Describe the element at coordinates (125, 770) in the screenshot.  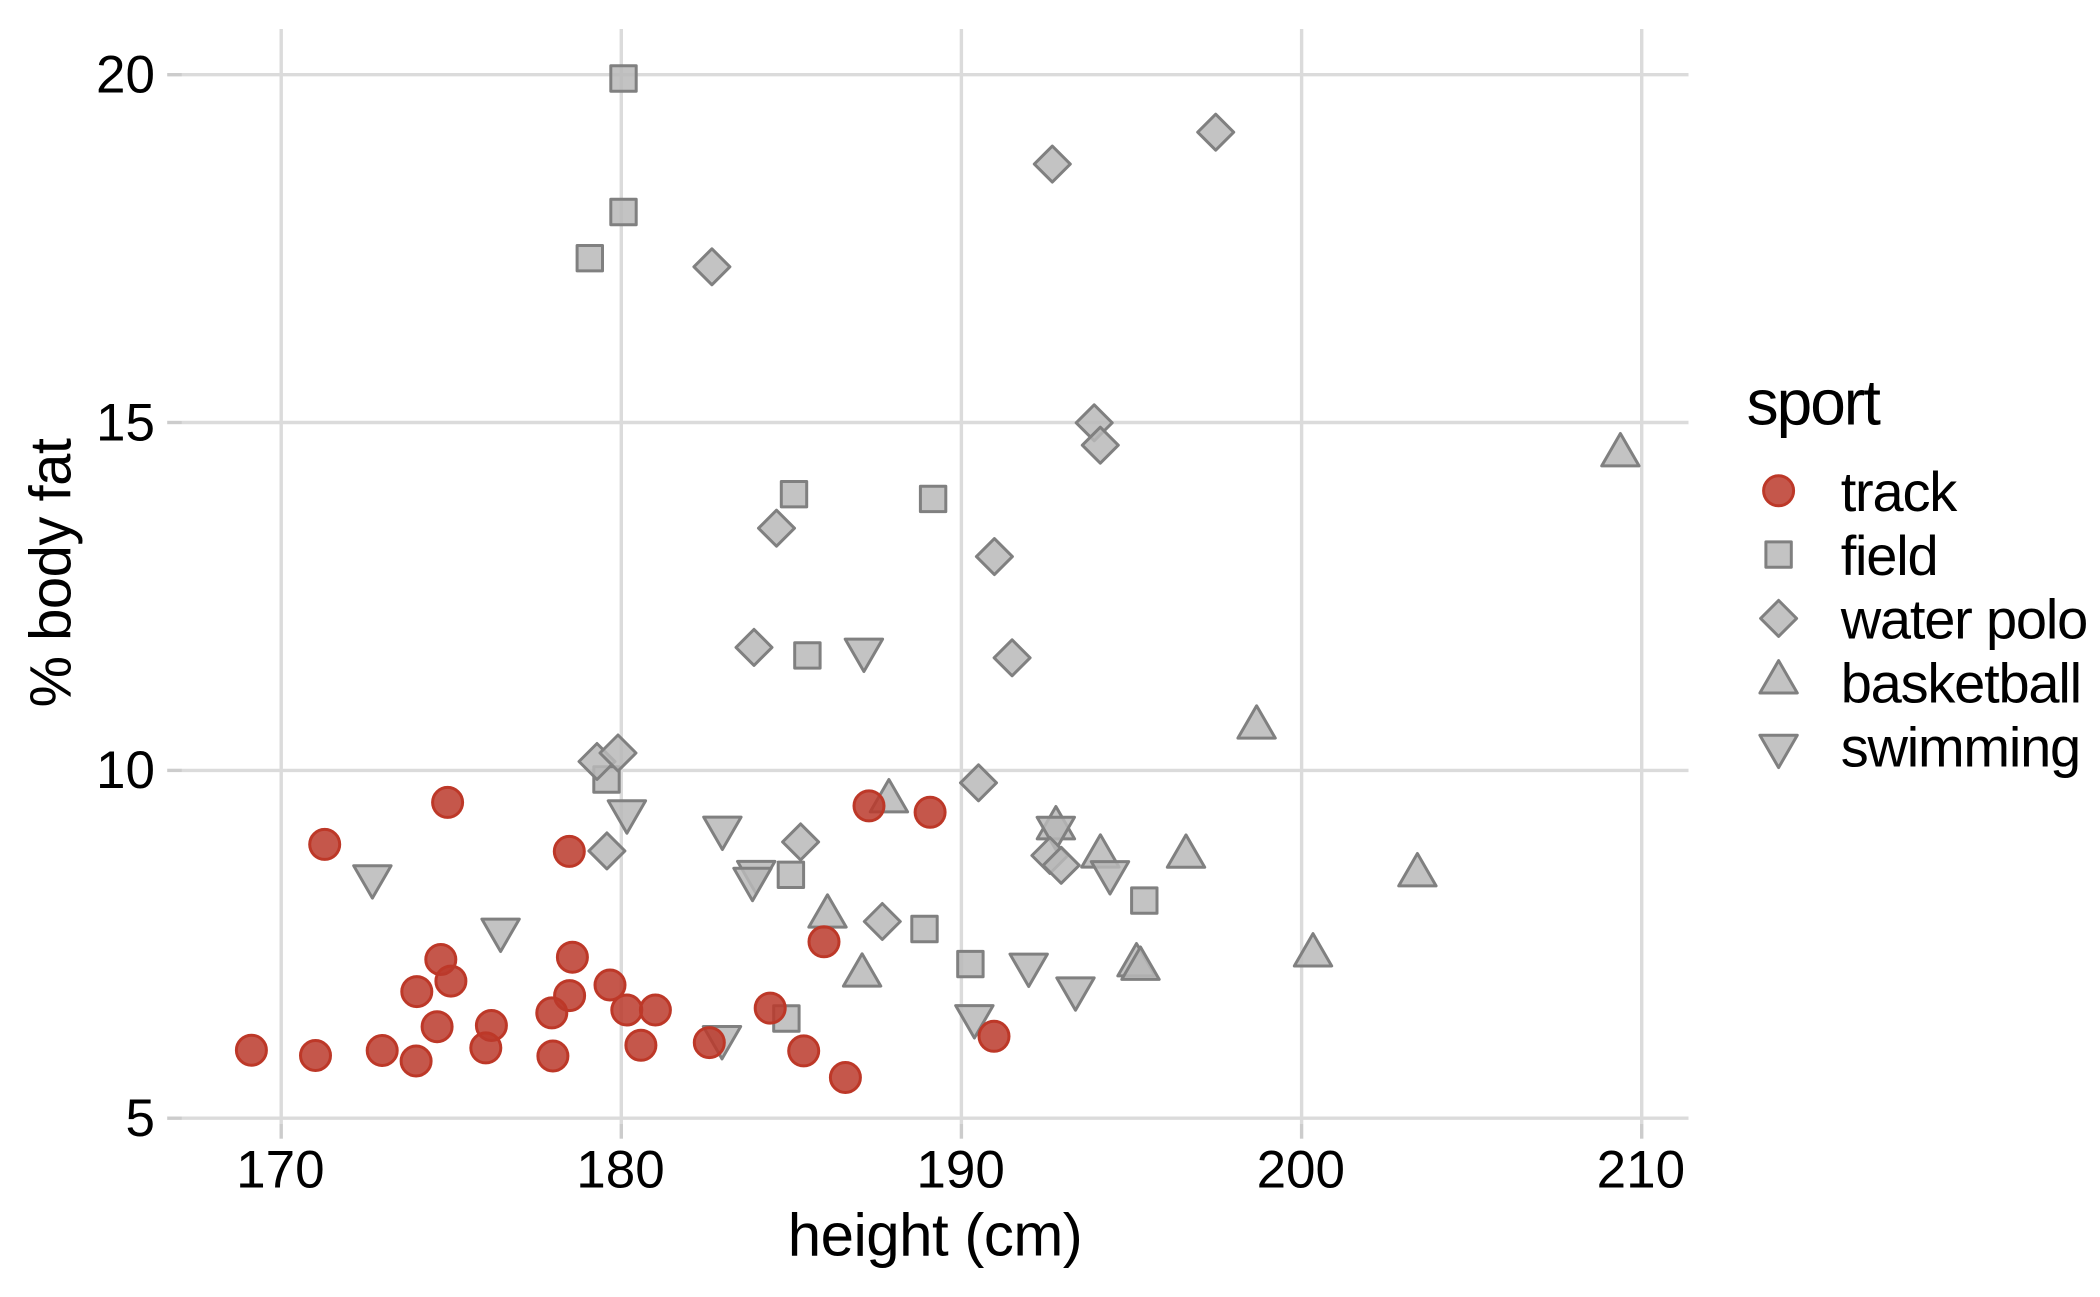
I see `svg-text: 10` at that location.